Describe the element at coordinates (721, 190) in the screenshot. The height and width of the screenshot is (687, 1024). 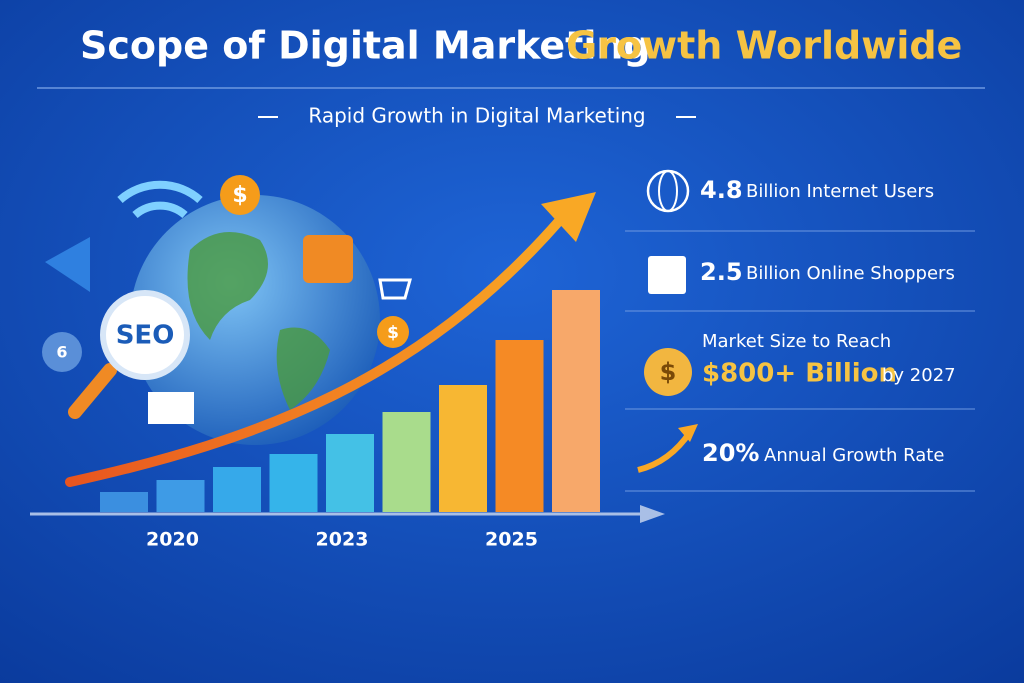
I see `stat-value: 4.8` at that location.